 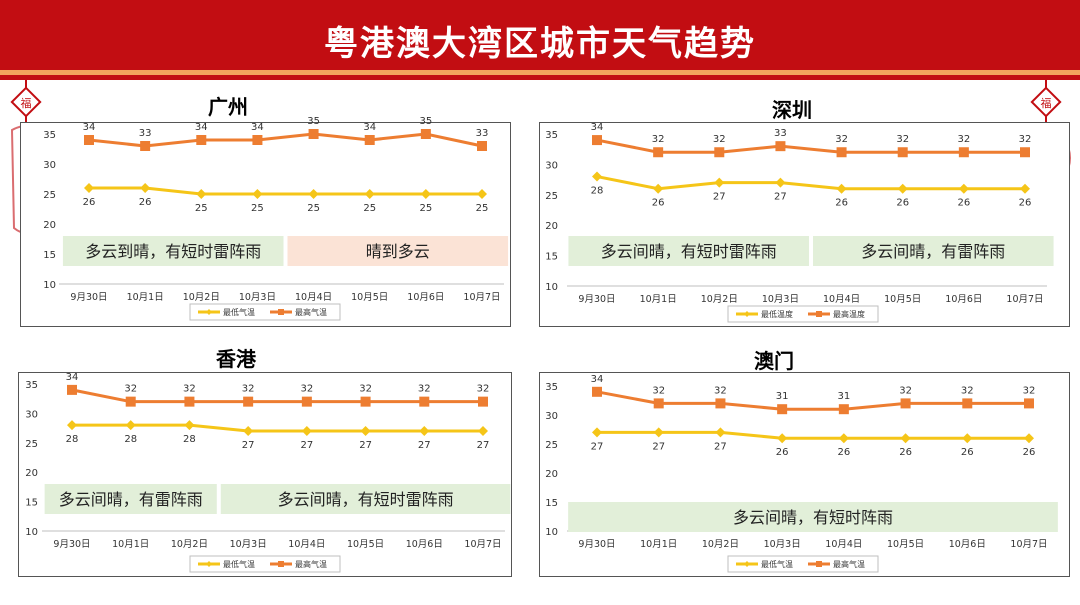 What do you see at coordinates (774, 361) in the screenshot?
I see `chart-title-macau: 澳门` at bounding box center [774, 361].